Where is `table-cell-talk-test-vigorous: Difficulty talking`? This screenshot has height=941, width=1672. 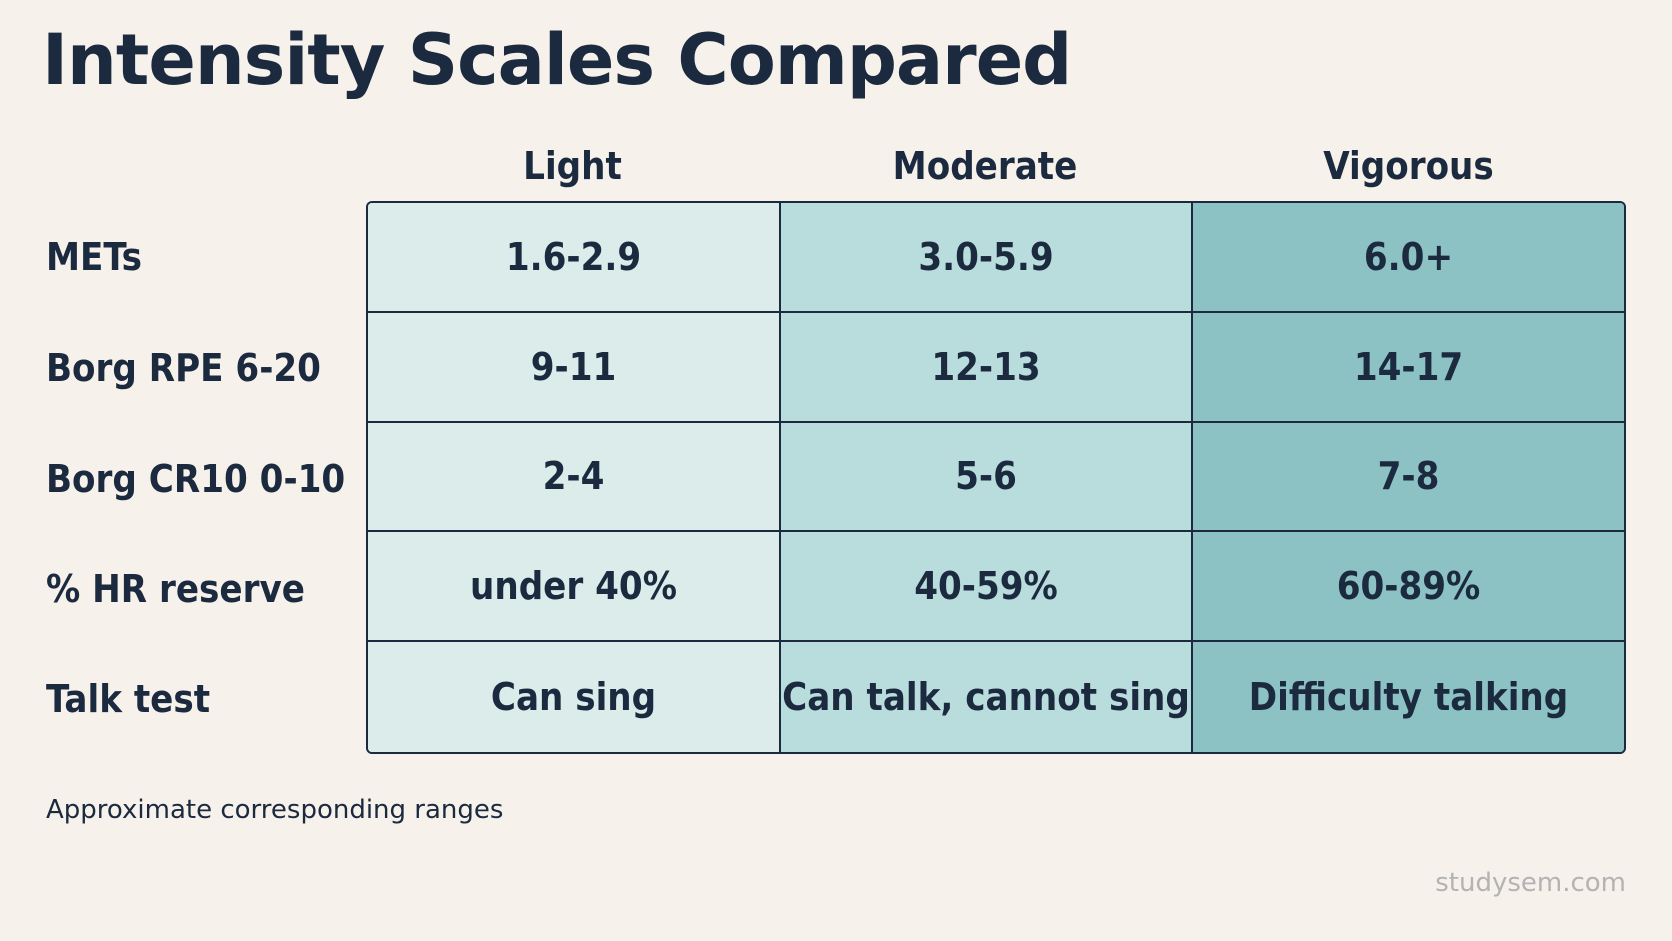
table-cell-talk-test-vigorous: Difficulty talking is located at coordinates (1408, 697).